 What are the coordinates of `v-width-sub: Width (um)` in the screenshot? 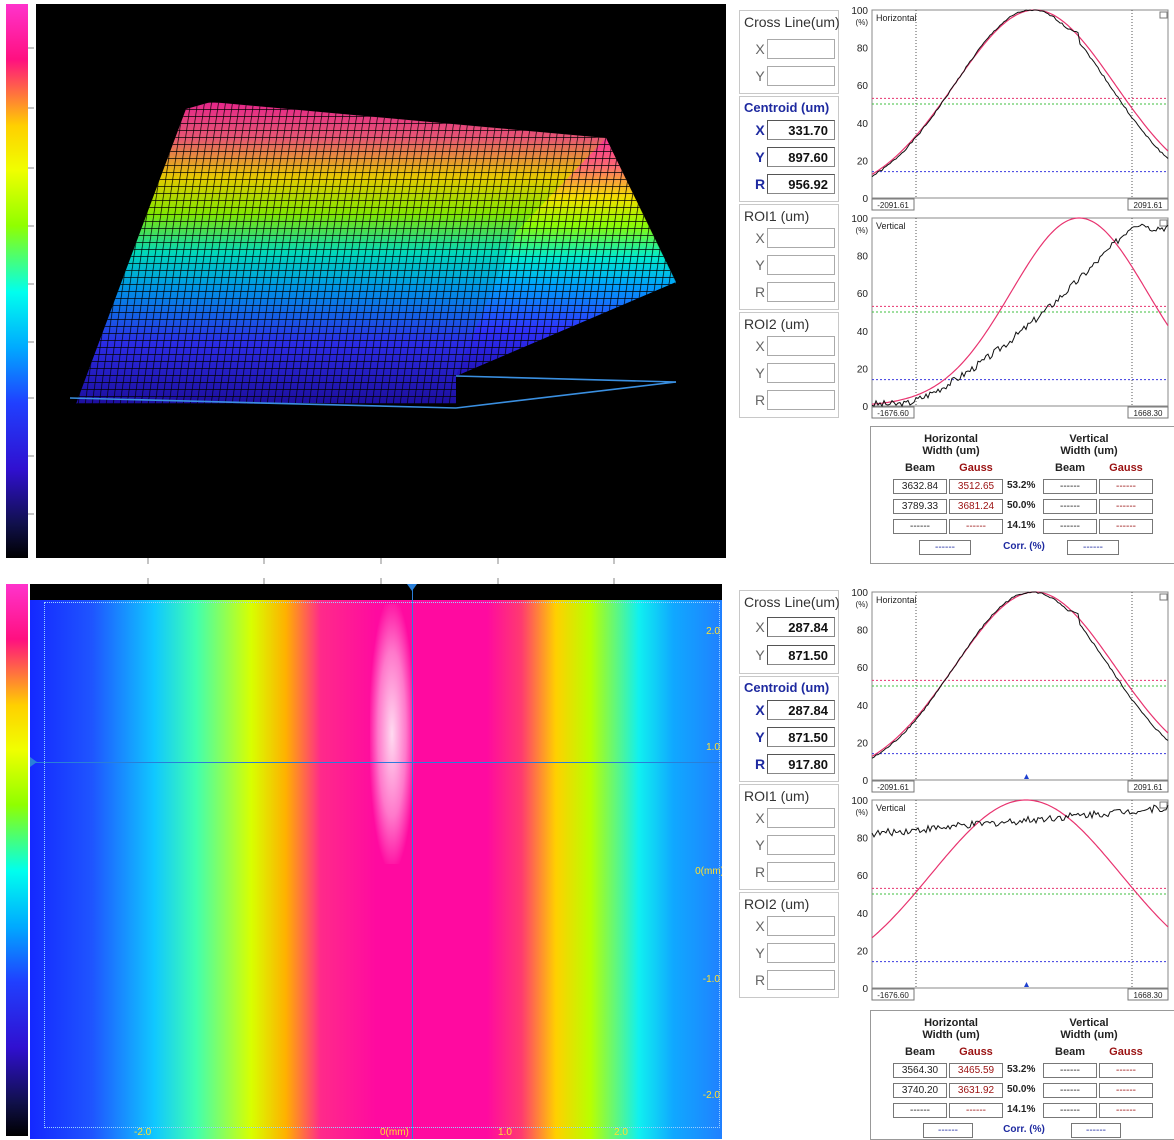 It's located at (1089, 1035).